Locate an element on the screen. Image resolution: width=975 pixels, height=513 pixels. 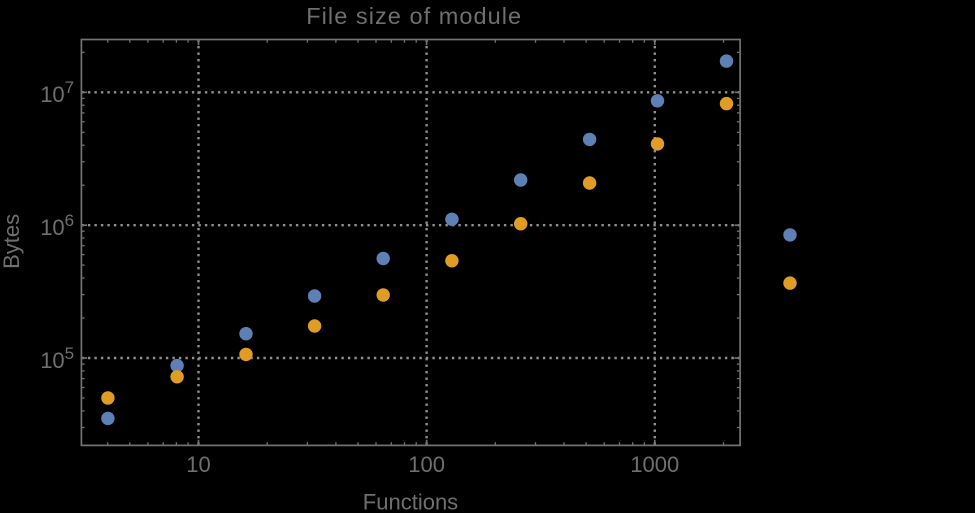
svg-text: File size of module is located at coordinates (414, 16).